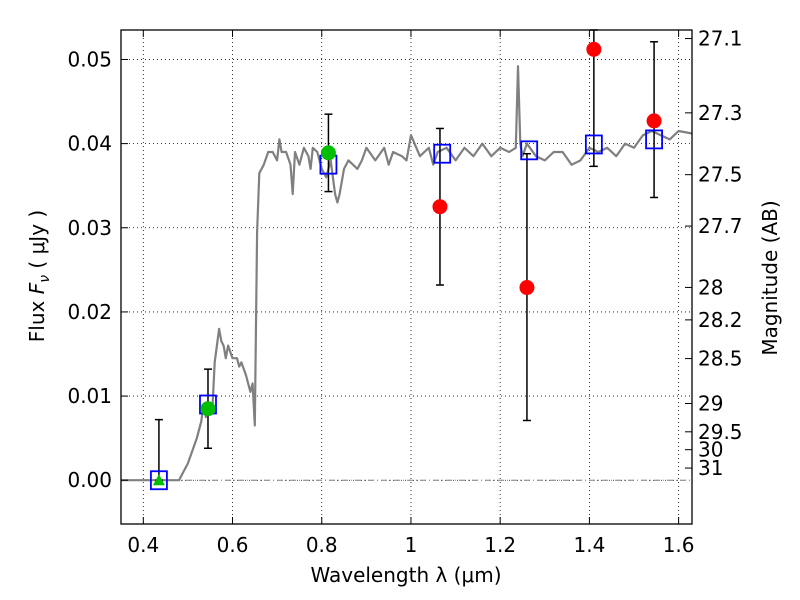 The height and width of the screenshot is (600, 800). What do you see at coordinates (710, 287) in the screenshot?
I see `magnitude-tick-label: 28` at bounding box center [710, 287].